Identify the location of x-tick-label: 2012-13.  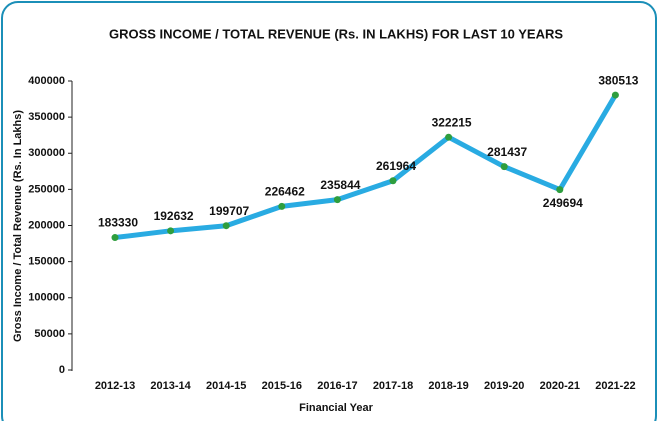
(115, 386).